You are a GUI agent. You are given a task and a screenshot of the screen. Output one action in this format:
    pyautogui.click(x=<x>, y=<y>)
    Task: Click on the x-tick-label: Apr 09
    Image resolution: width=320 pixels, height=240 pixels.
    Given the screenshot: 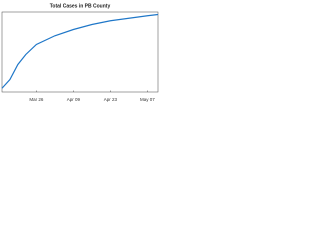 What is the action you would take?
    pyautogui.click(x=74, y=99)
    